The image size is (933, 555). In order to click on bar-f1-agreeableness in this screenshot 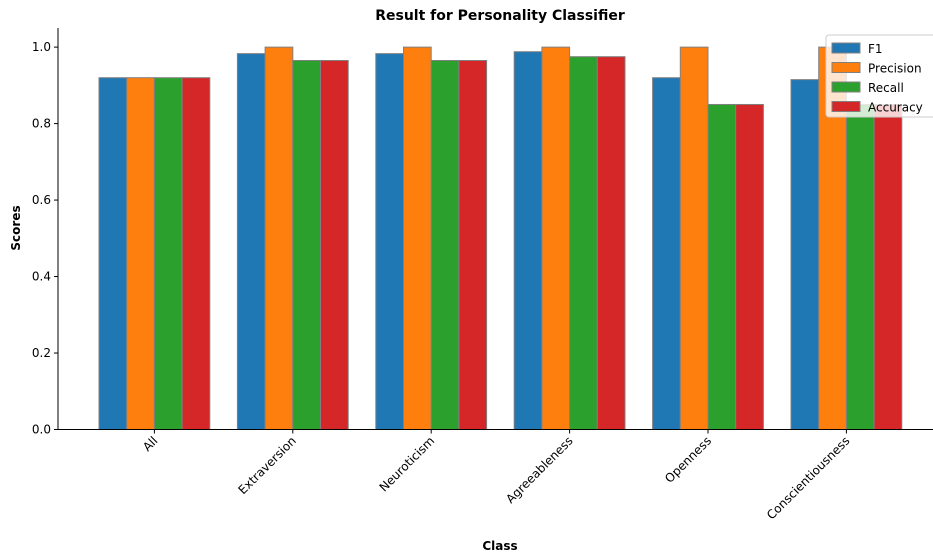, I will do `click(528, 241)`.